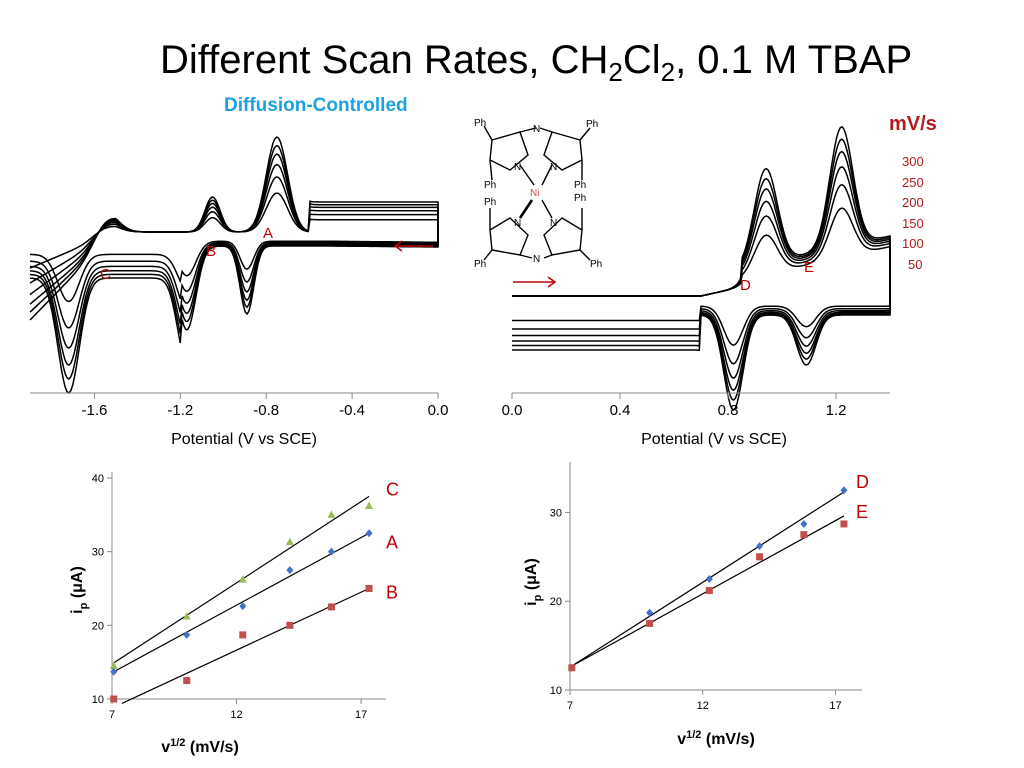  Describe the element at coordinates (913, 161) in the screenshot. I see `scan-rate-item: 300` at that location.